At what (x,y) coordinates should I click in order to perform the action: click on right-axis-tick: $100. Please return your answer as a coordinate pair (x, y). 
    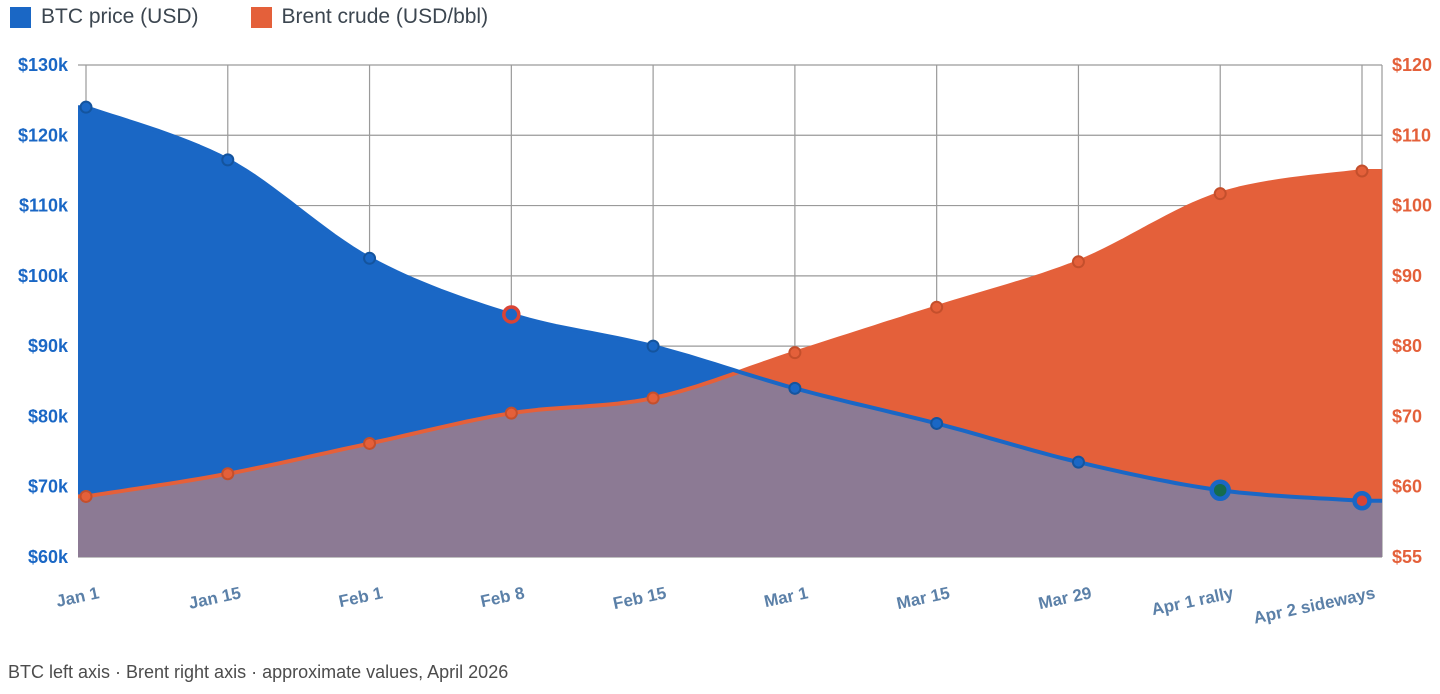
    Looking at the image, I should click on (1412, 206).